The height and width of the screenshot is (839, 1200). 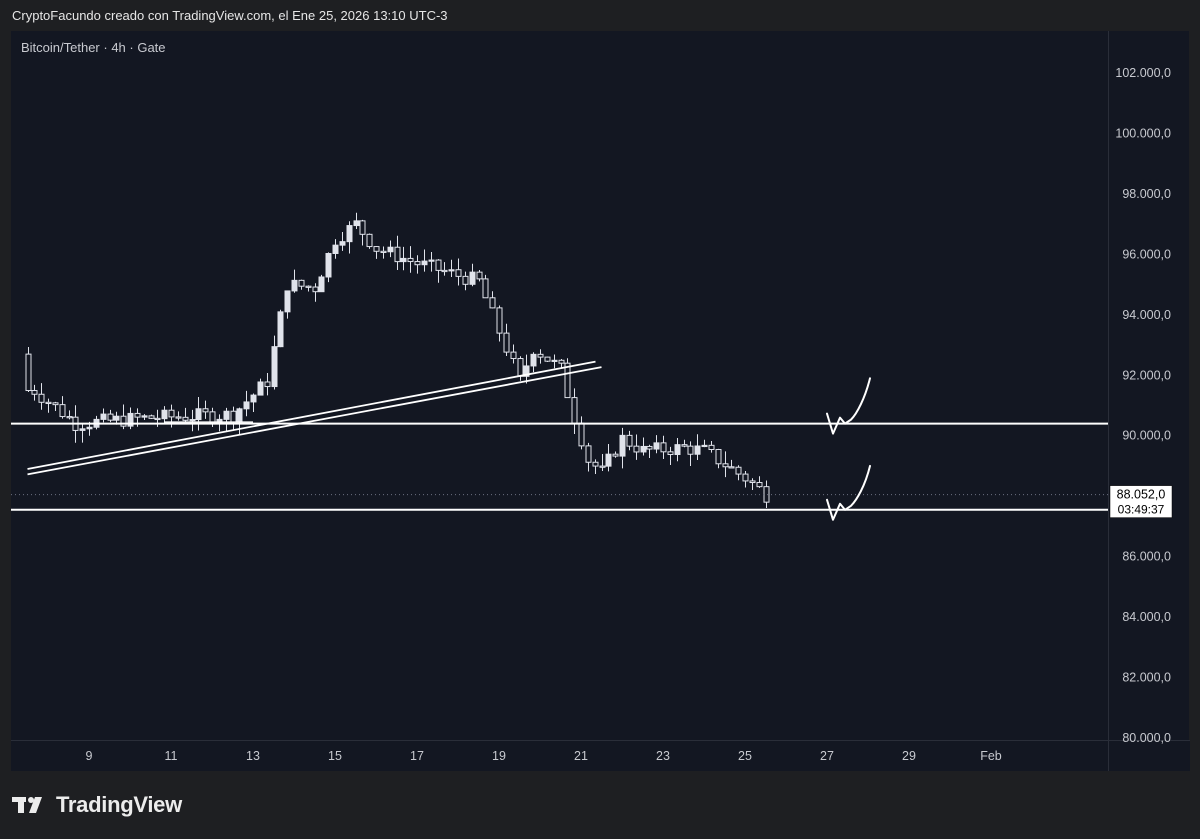 I want to click on brand-logo: TradingView, so click(x=97, y=805).